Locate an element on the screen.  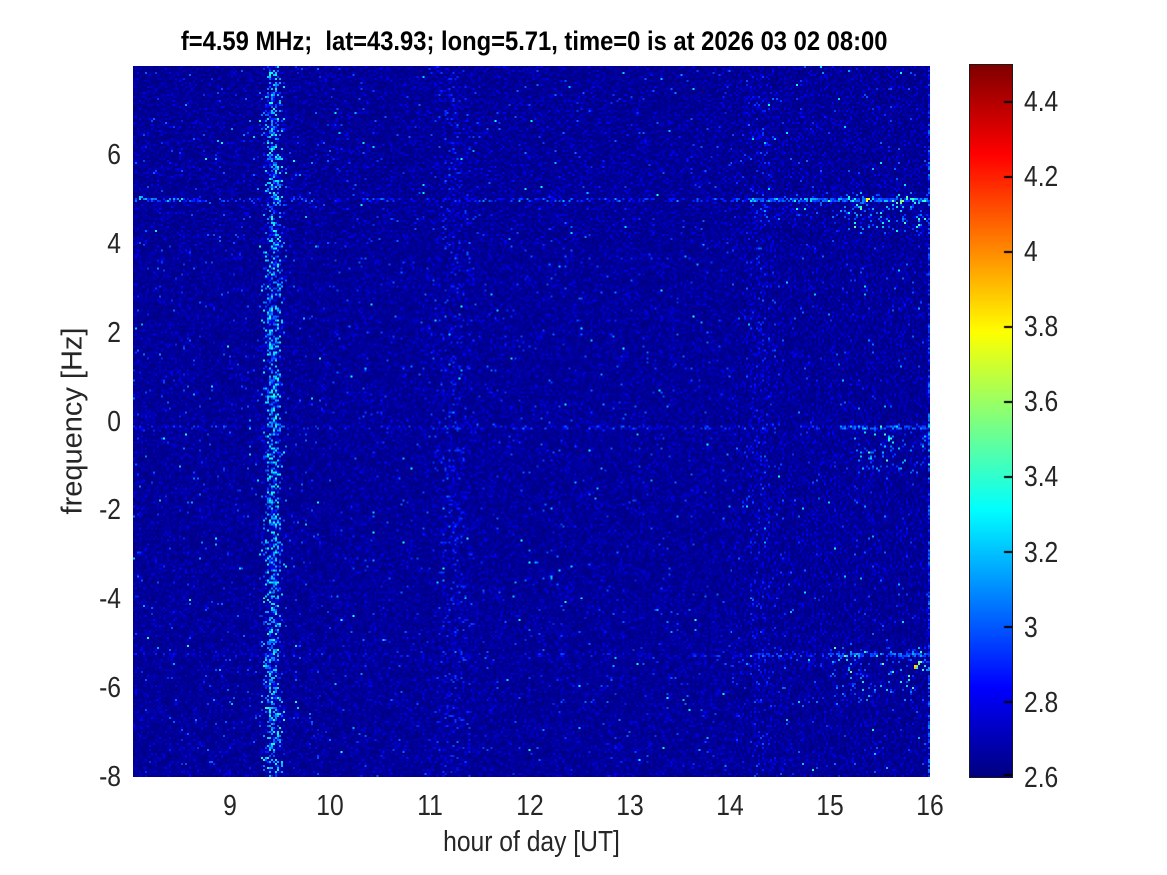
x-tick-label: 14 is located at coordinates (730, 806).